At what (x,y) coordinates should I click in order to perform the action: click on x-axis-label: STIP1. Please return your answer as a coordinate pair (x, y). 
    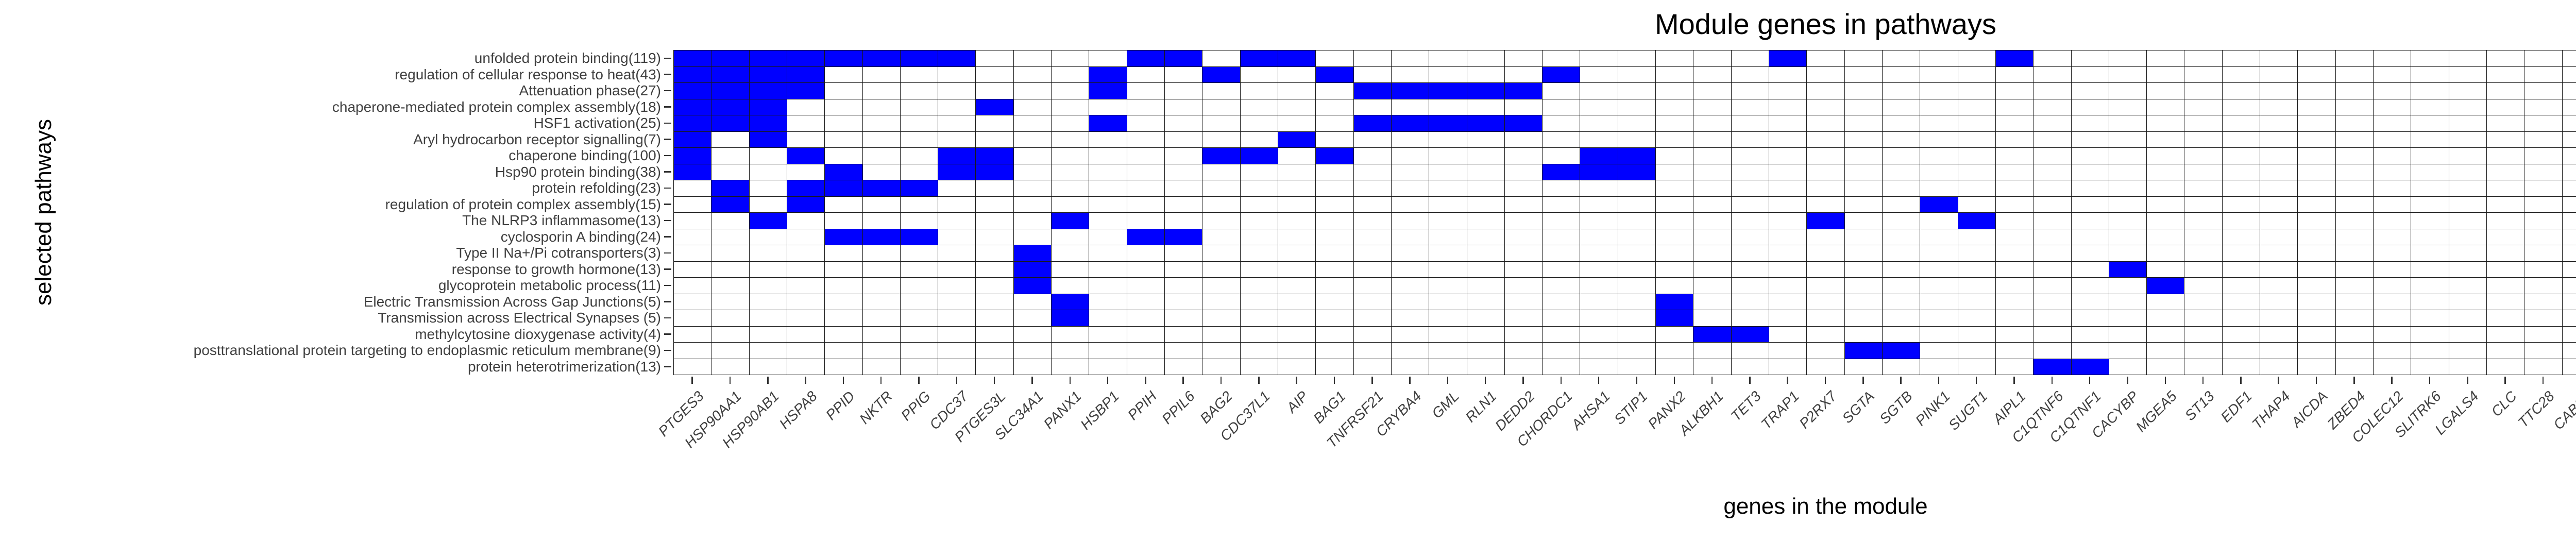
    Looking at the image, I should click on (1631, 408).